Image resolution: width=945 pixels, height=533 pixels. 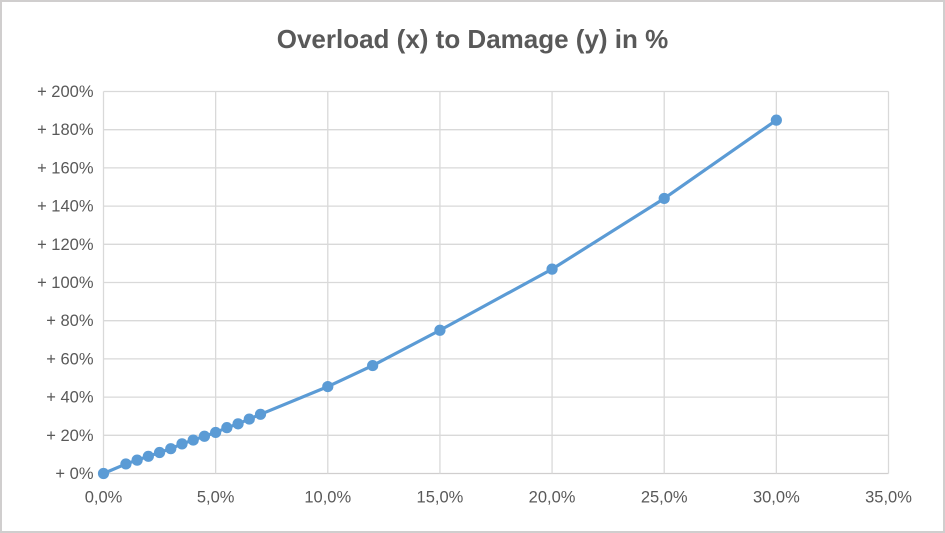 I want to click on y-tick-label: + 40%, so click(x=70, y=398).